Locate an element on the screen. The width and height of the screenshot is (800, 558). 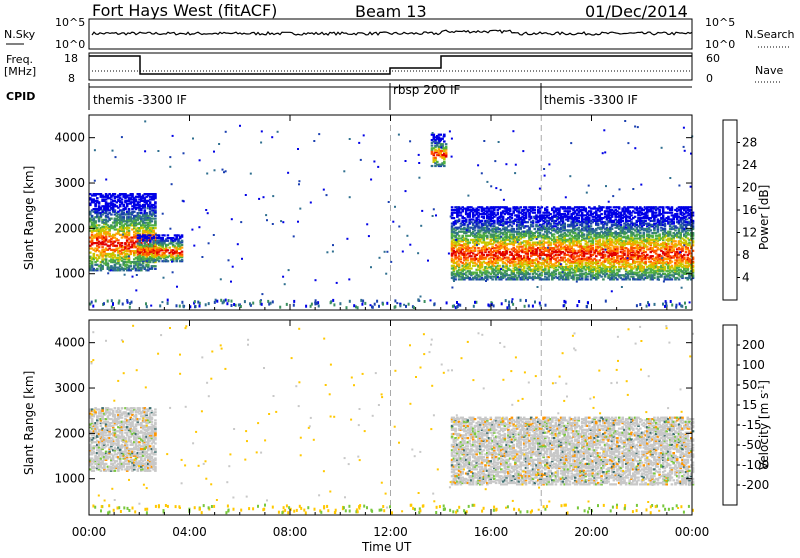
freq-tick-top: 18 is located at coordinates (71, 58).